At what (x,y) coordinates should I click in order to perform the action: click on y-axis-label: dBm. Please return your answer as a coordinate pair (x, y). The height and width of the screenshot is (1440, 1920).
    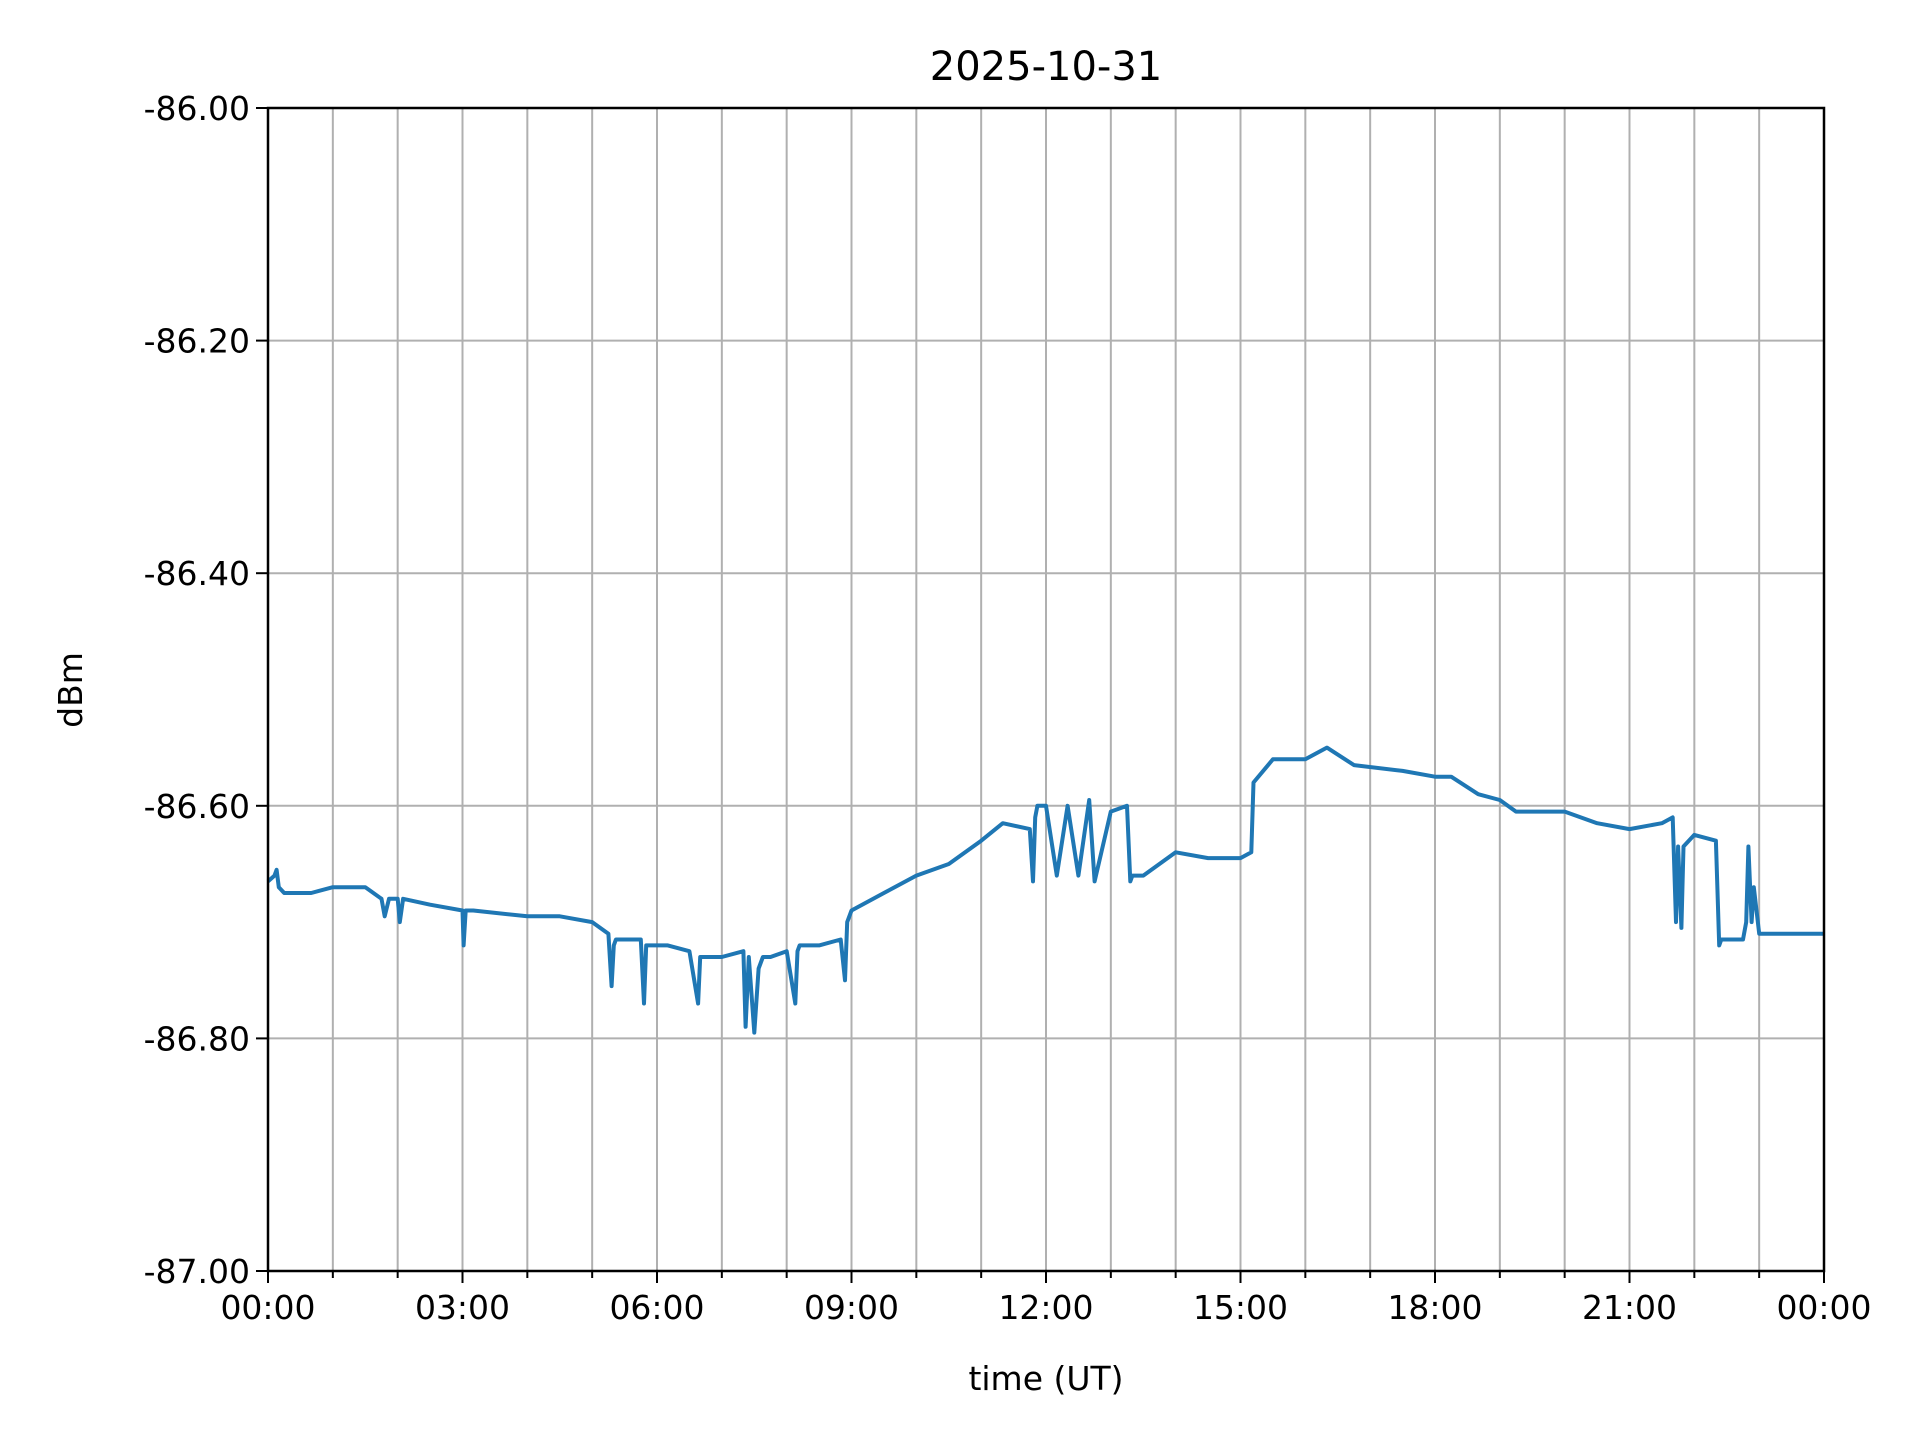
    Looking at the image, I should click on (70, 690).